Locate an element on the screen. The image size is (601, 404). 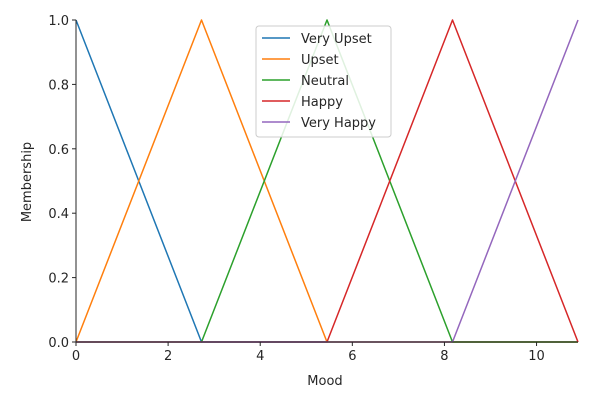
legend-entry-label: Happy is located at coordinates (322, 102).